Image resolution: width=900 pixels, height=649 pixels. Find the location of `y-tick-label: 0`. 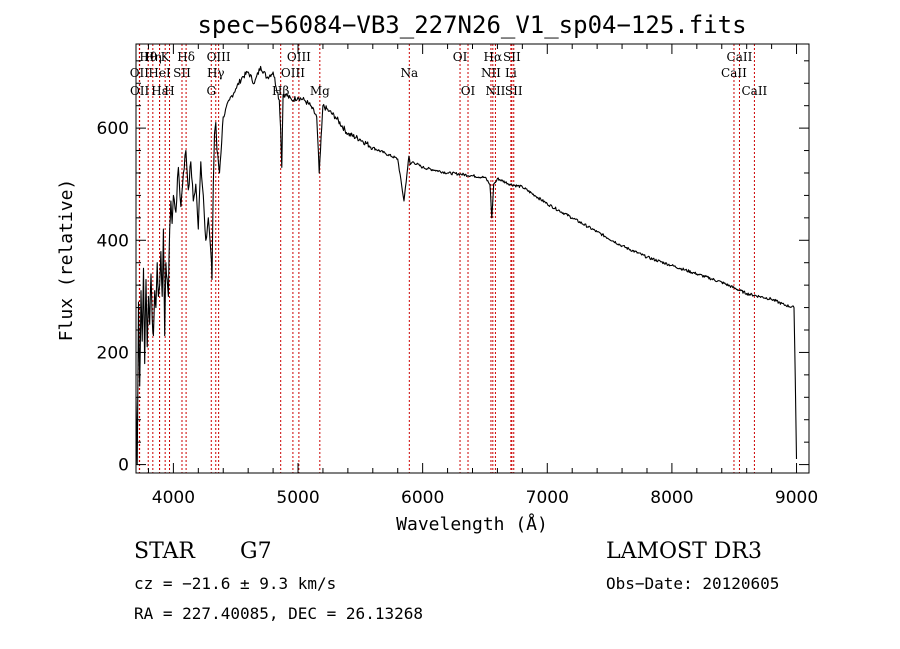

y-tick-label: 0 is located at coordinates (123, 466).